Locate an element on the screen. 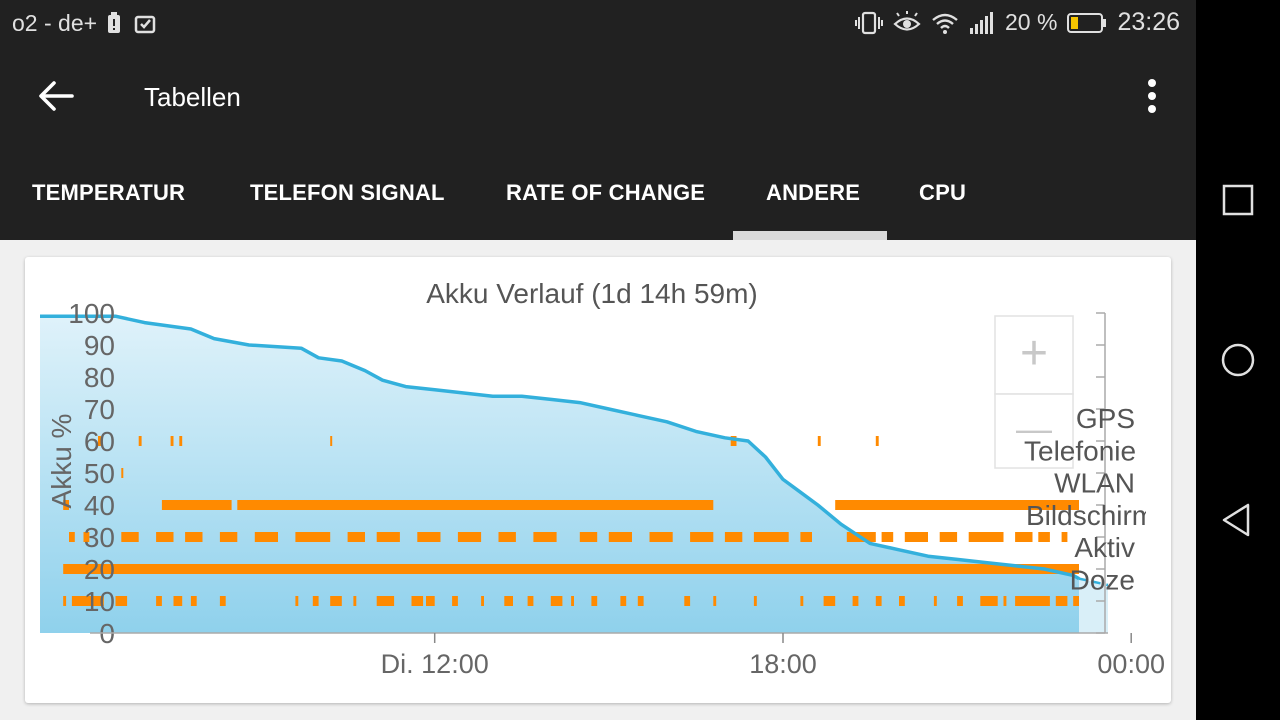 Image resolution: width=1280 pixels, height=720 pixels. clock: 23:26 is located at coordinates (1148, 22).